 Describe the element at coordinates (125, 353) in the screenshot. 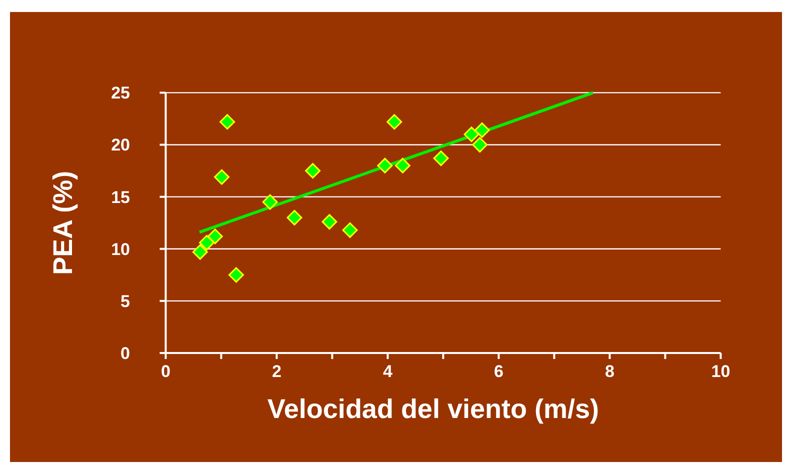

I see `y-tick-label: 0` at that location.